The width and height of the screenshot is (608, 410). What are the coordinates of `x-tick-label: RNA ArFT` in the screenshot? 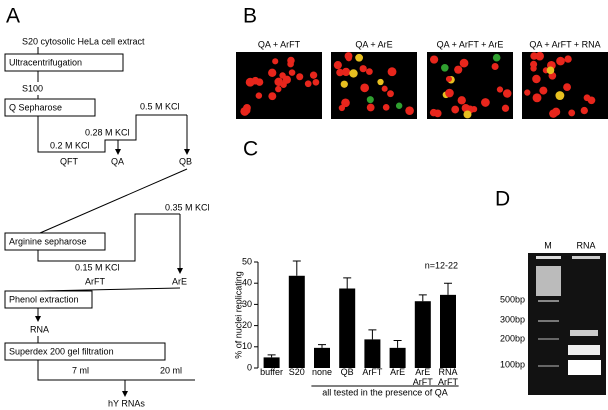 It's located at (448, 377).